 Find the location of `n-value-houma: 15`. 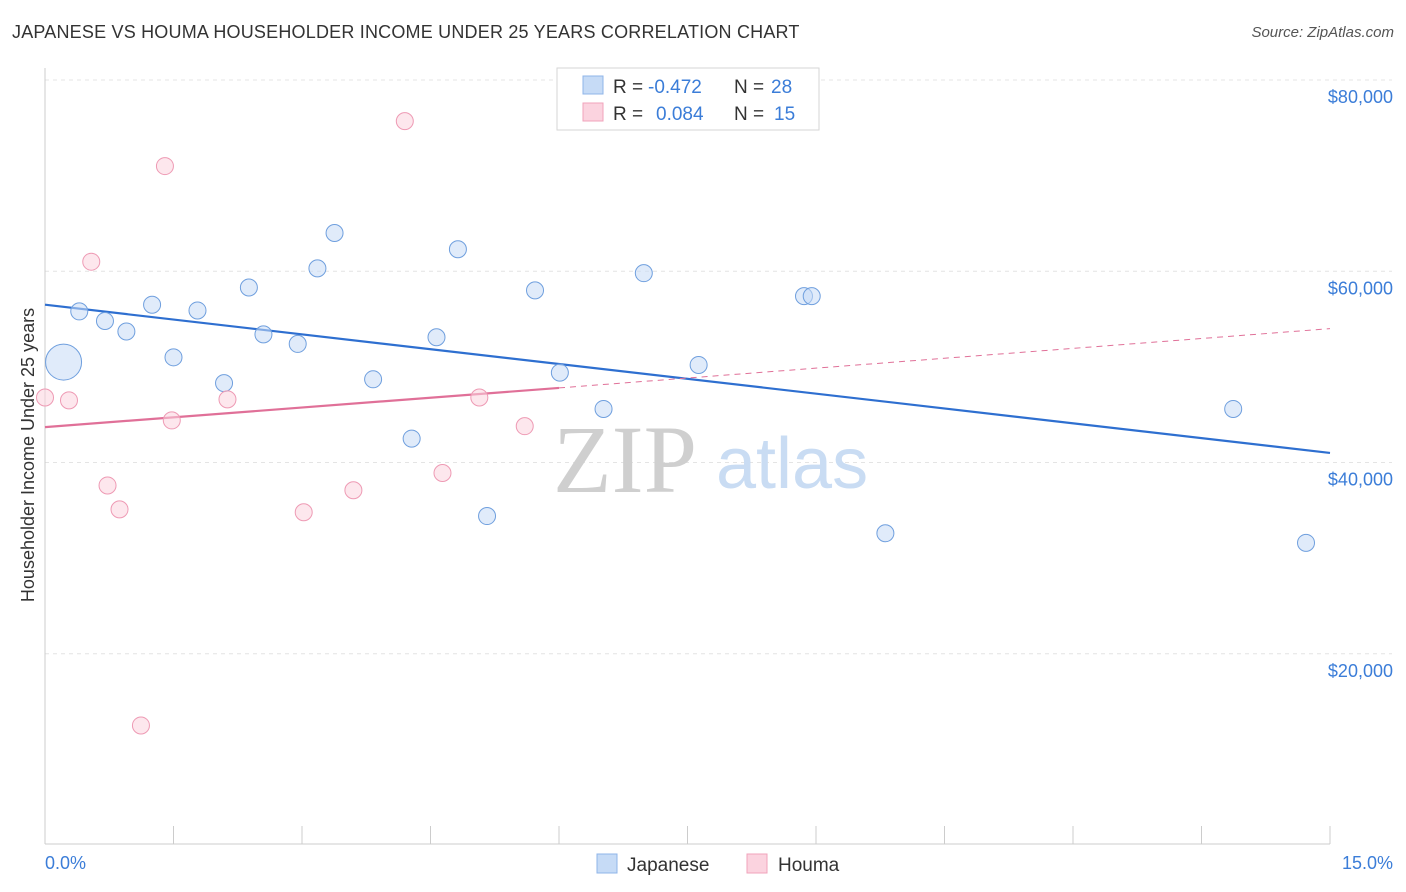

n-value-houma: 15 is located at coordinates (784, 114).